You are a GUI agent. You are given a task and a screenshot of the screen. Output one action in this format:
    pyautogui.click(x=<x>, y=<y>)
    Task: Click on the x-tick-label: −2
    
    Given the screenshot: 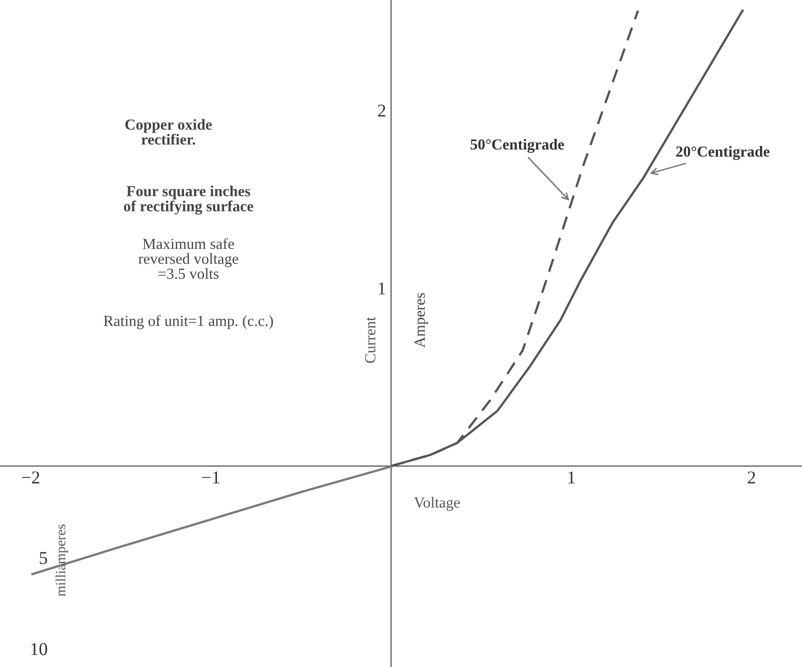 What is the action you would take?
    pyautogui.click(x=31, y=477)
    